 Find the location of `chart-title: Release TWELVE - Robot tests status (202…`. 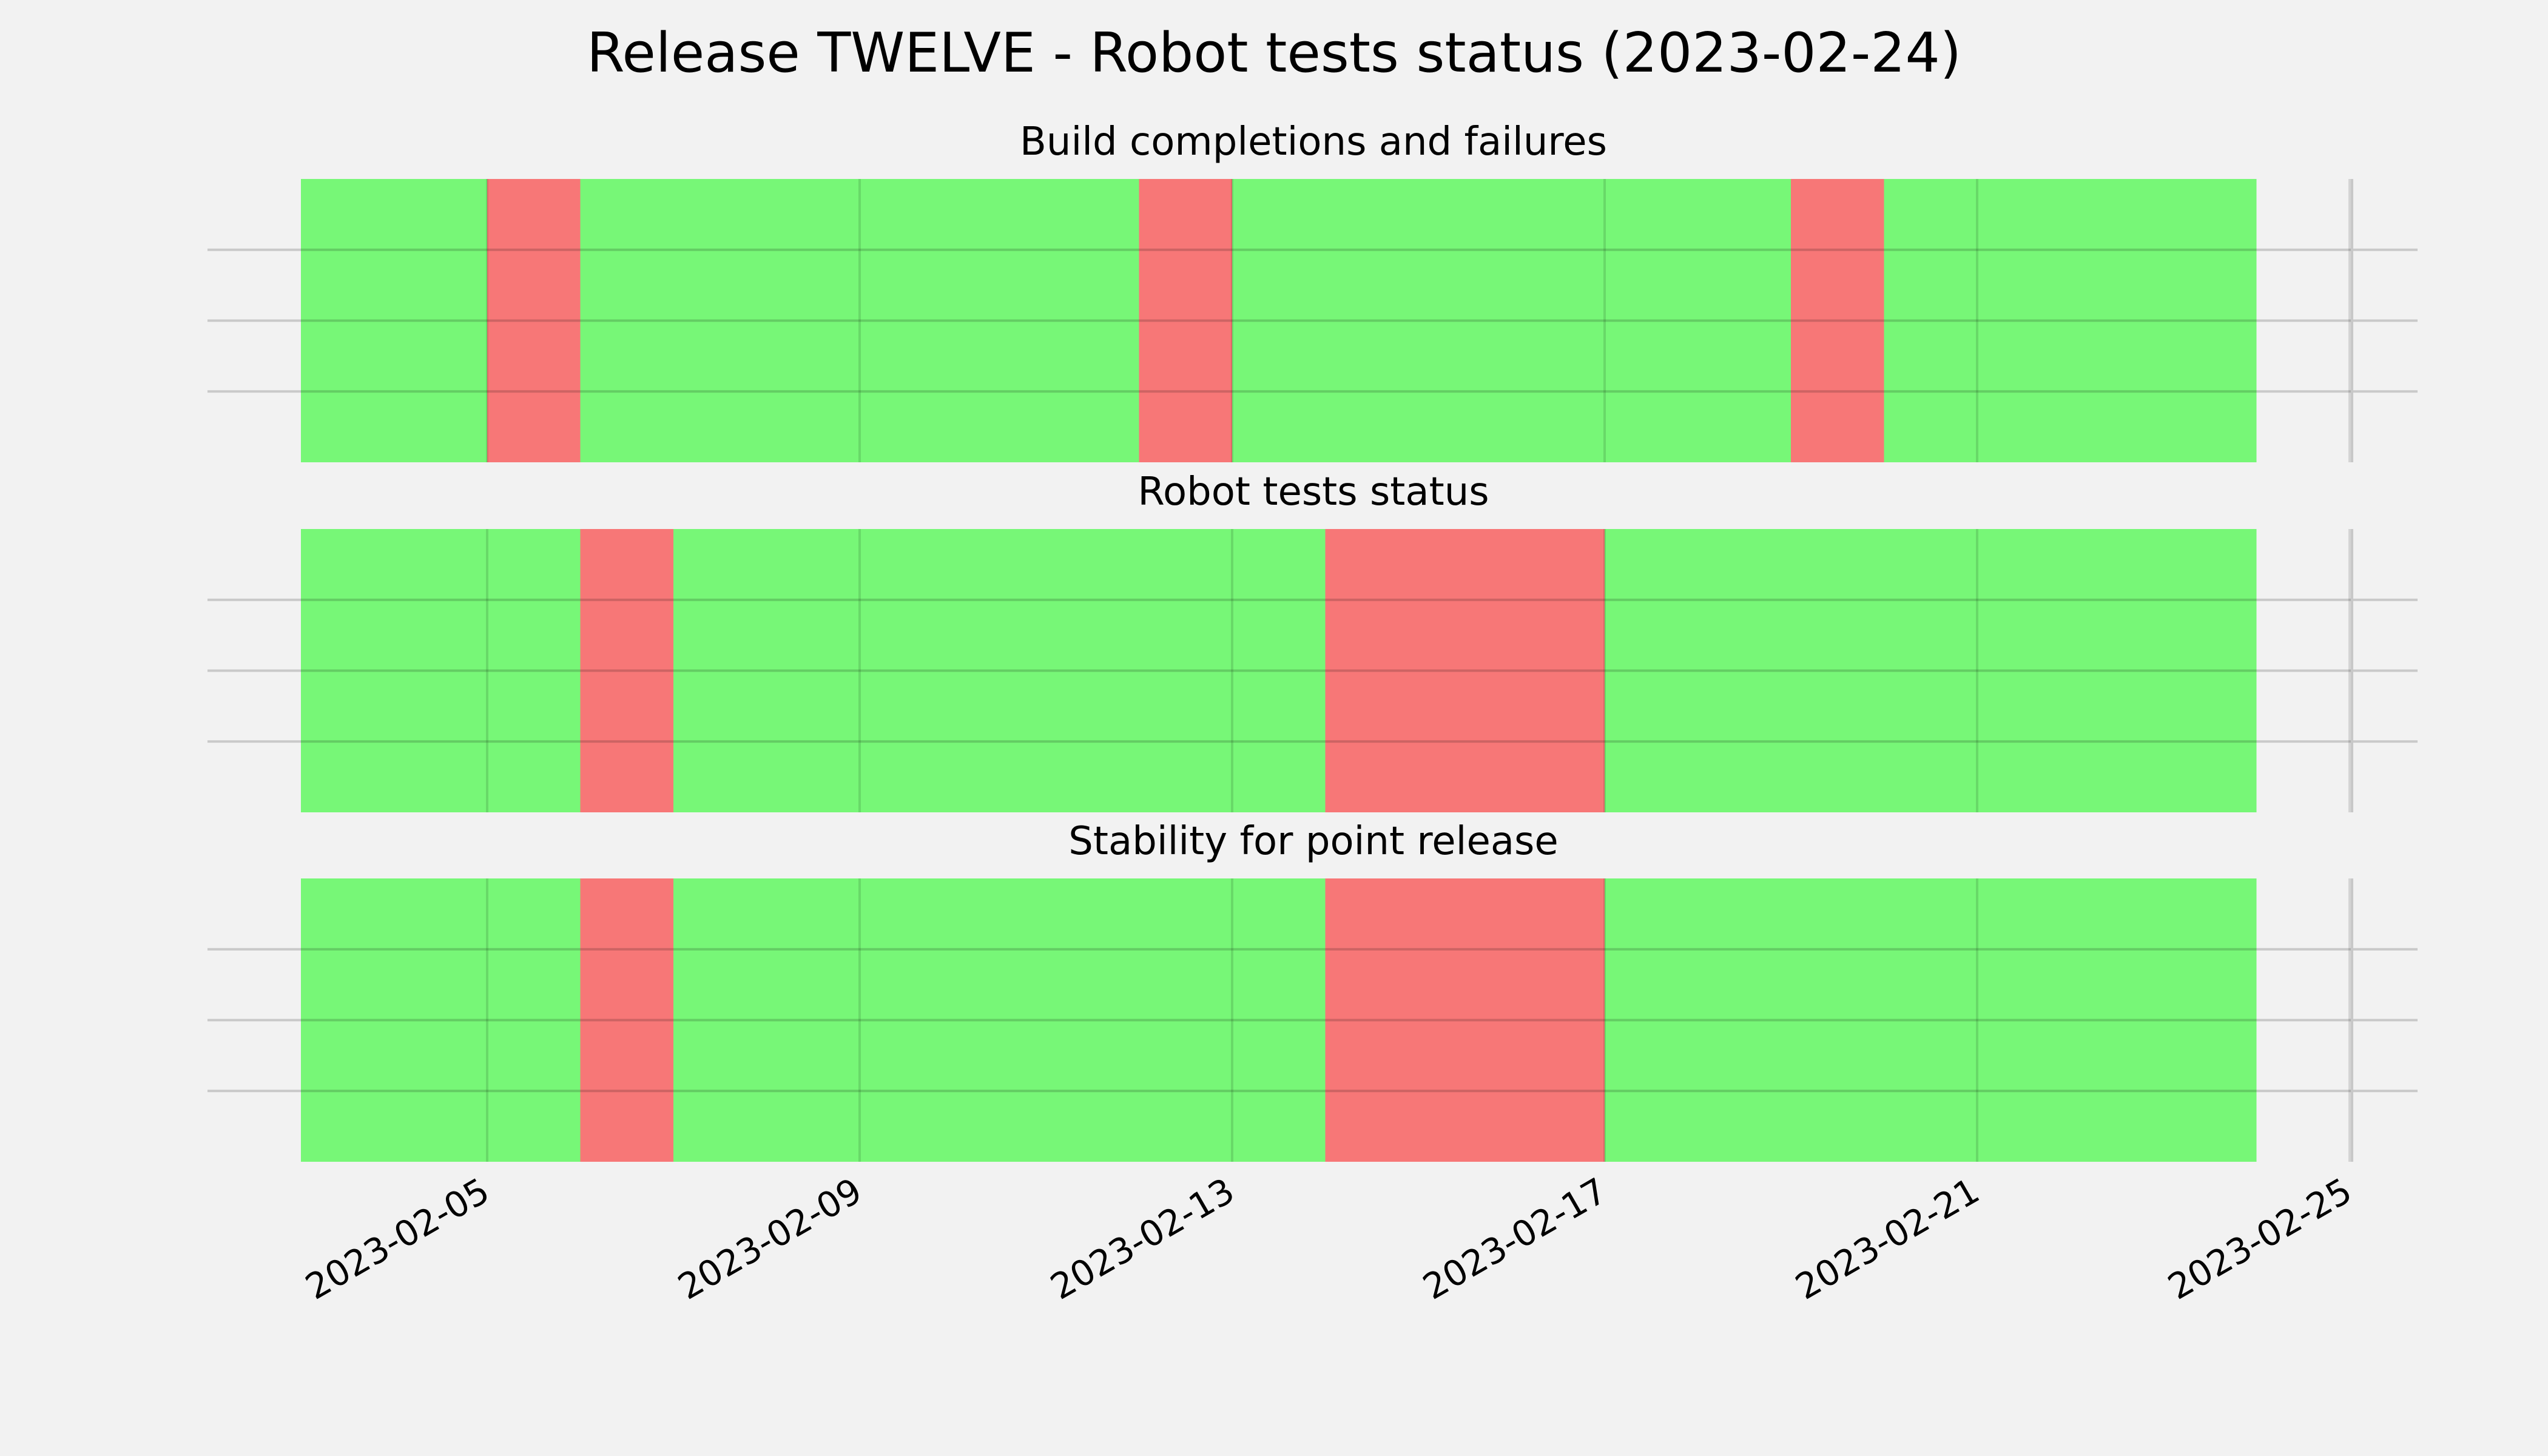

chart-title: Release TWELVE - Robot tests status (202… is located at coordinates (1274, 53).